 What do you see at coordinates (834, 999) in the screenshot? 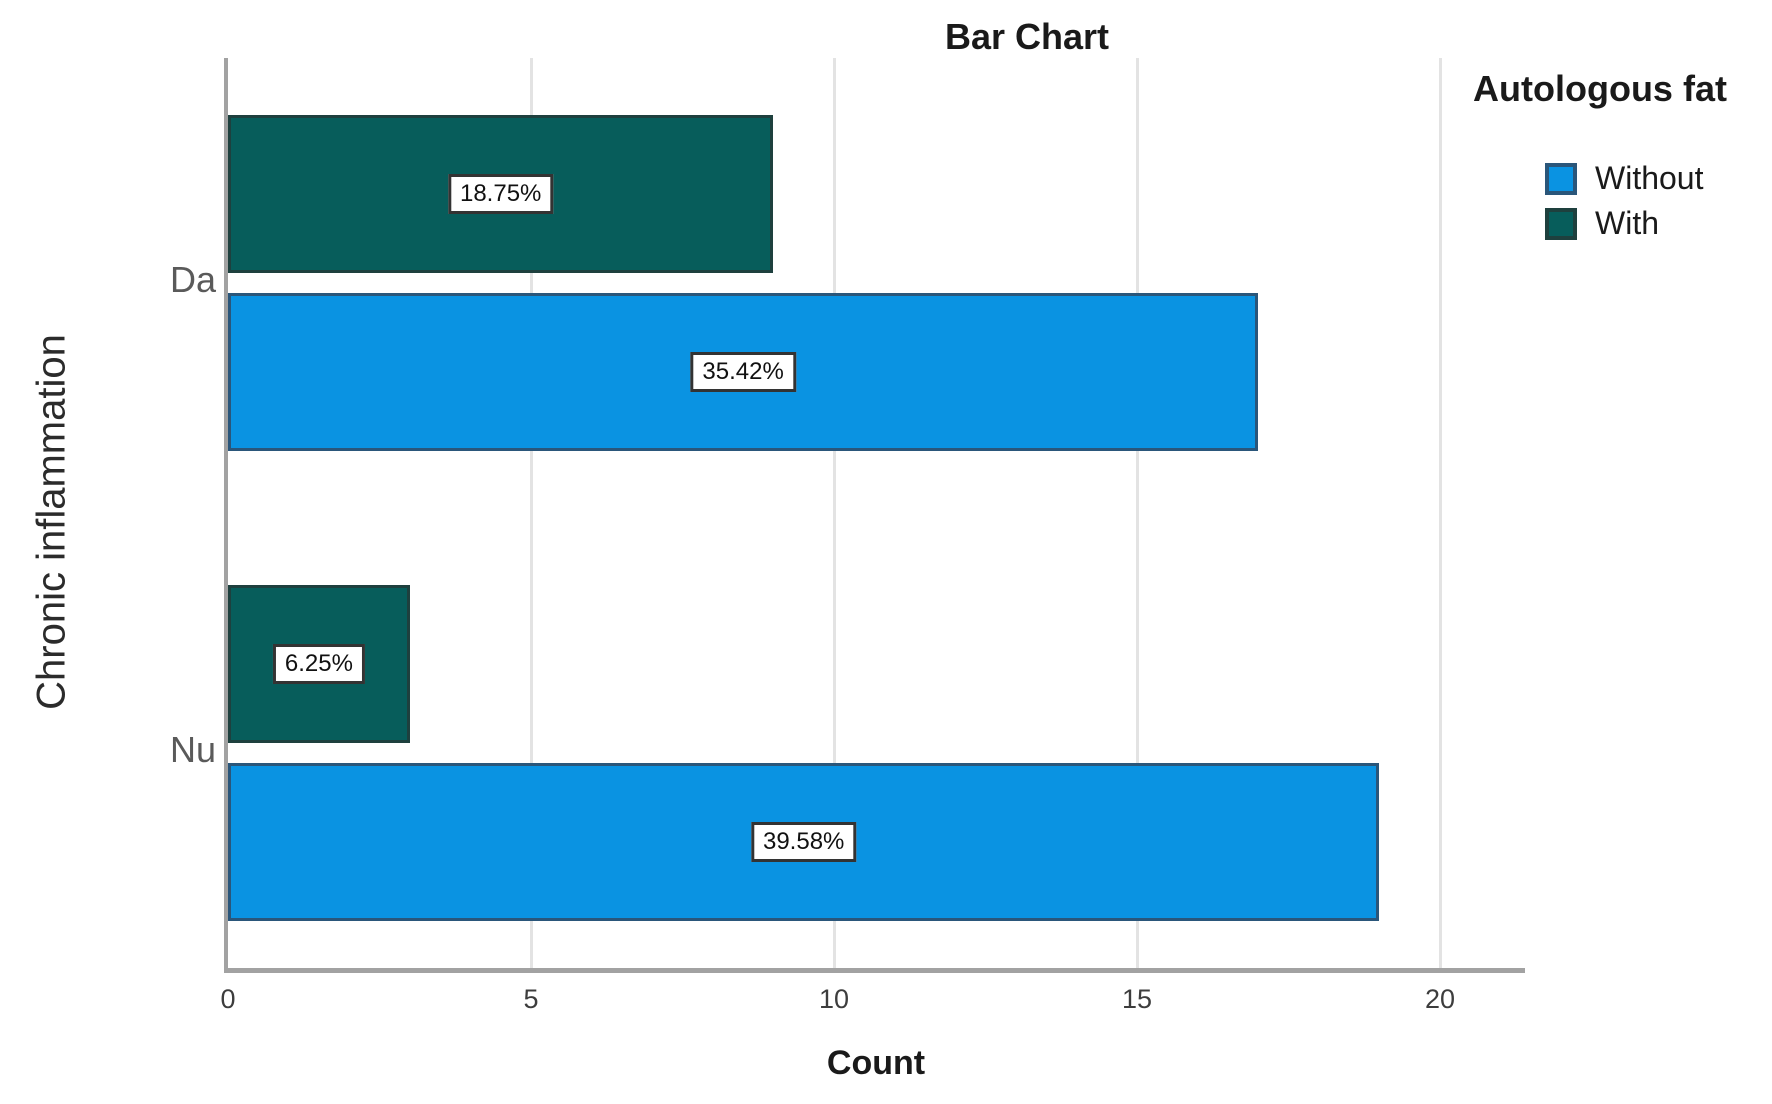
I see `x-tick-label-10: 10` at bounding box center [834, 999].